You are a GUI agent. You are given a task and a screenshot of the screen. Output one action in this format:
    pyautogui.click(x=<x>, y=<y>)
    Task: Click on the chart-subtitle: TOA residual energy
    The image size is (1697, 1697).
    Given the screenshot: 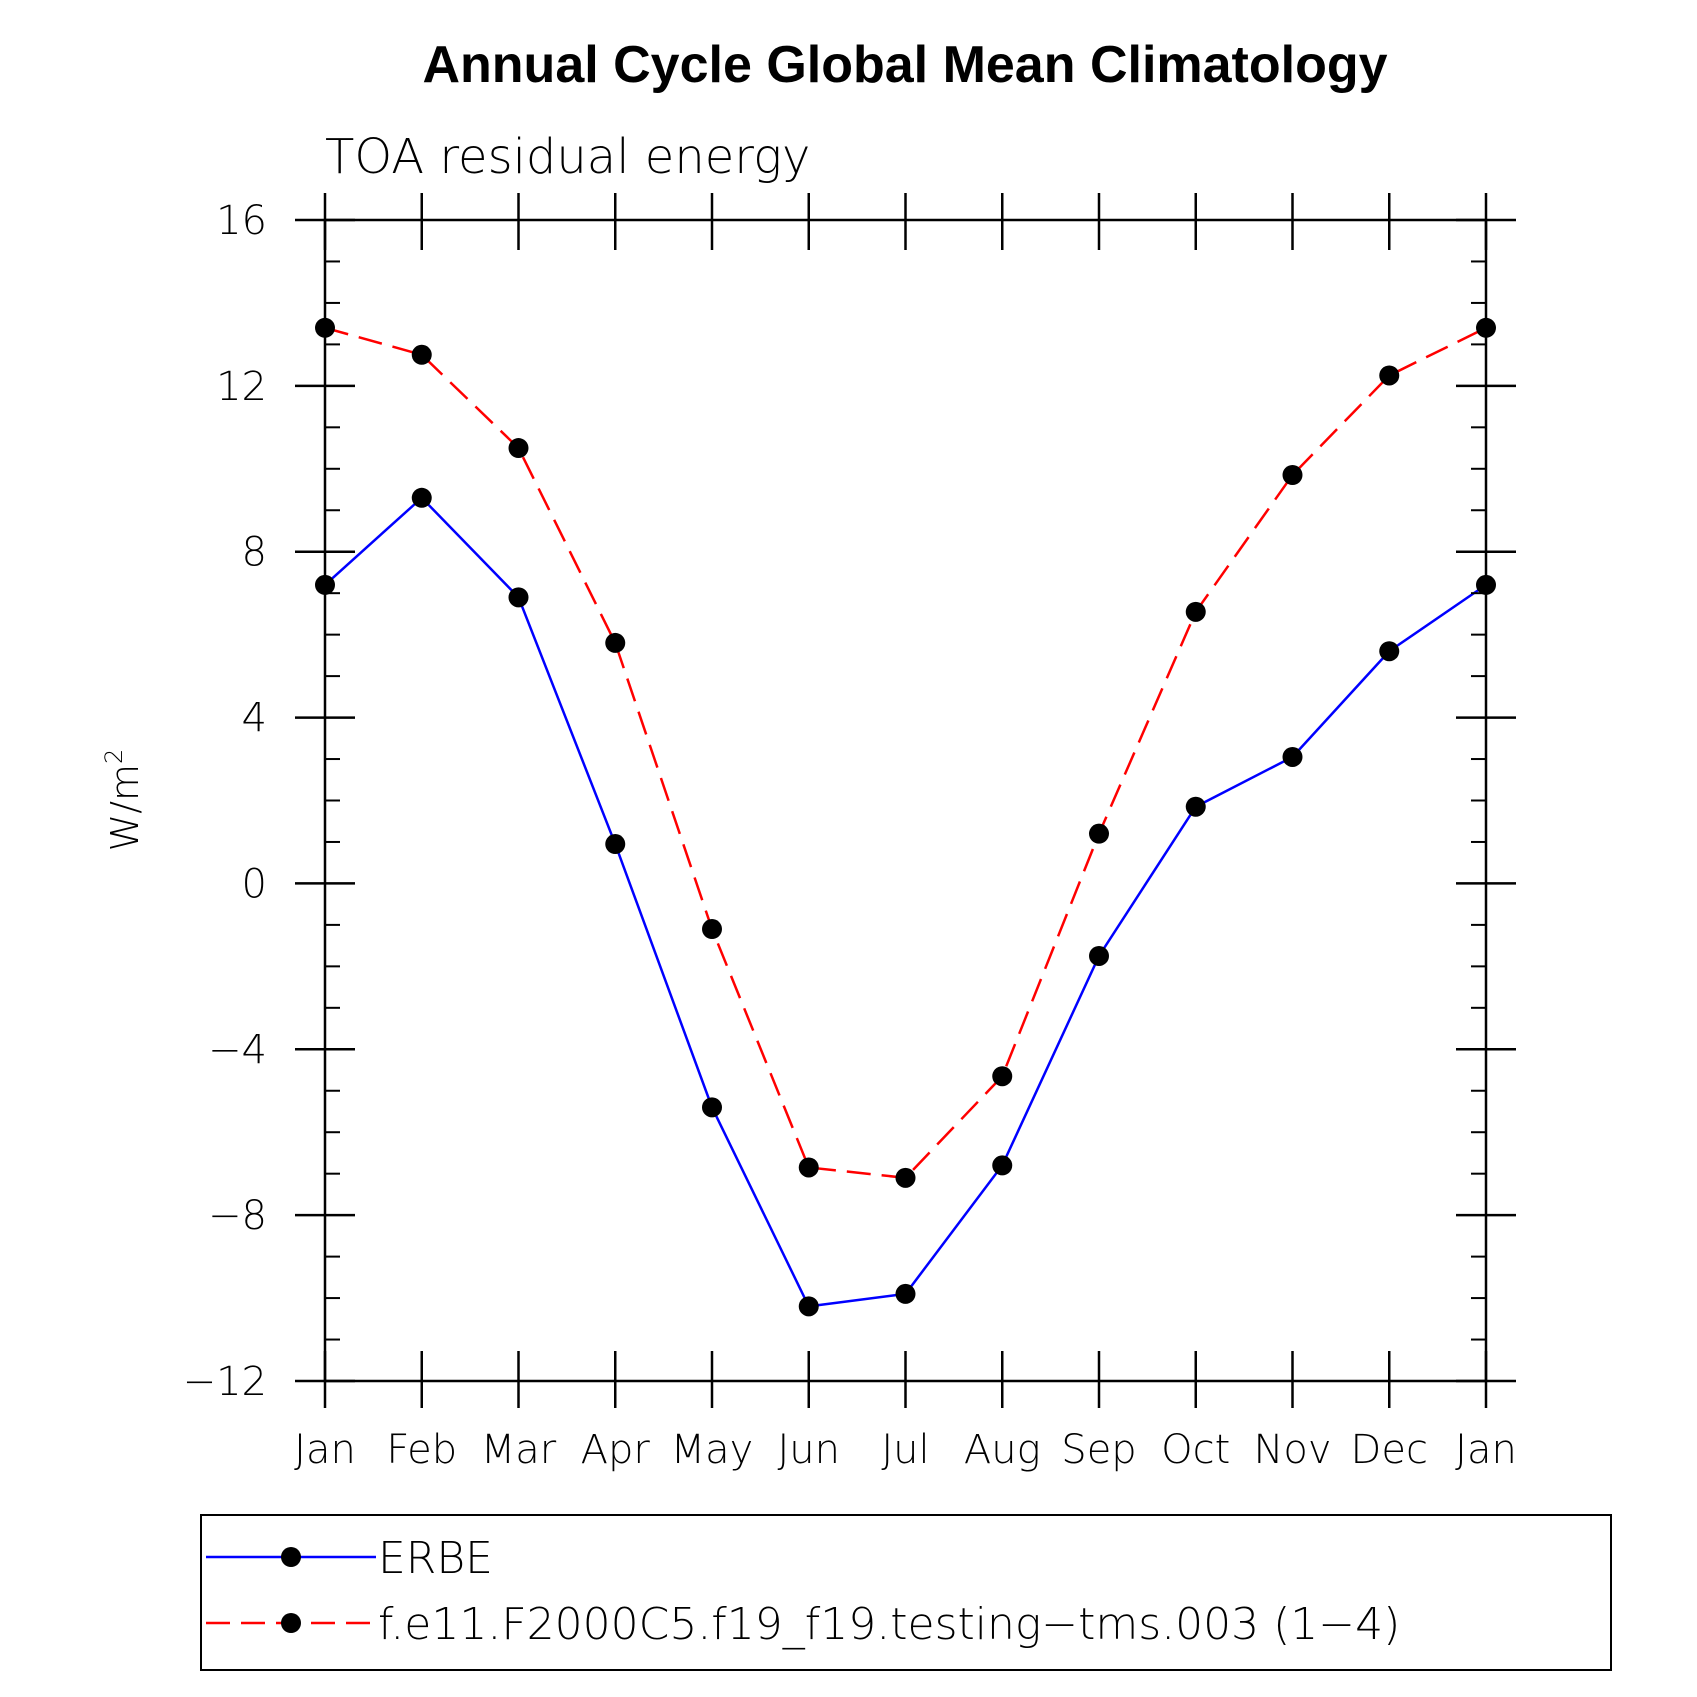 What is the action you would take?
    pyautogui.click(x=567, y=157)
    